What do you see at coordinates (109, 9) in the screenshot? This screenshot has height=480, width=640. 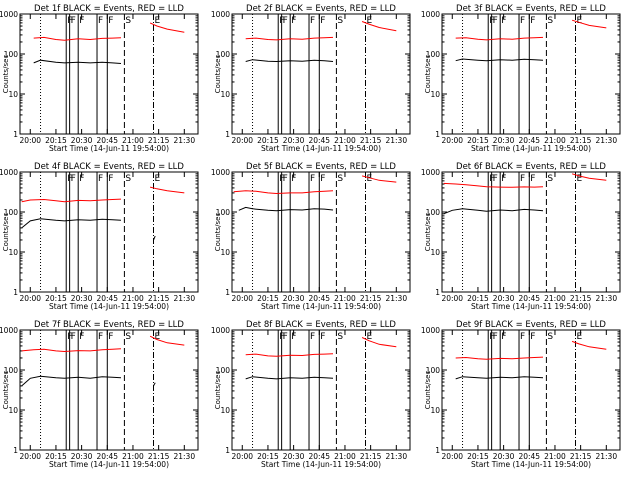 I see `panel-title: Det 1f BLACK = Events, RED = LLD` at bounding box center [109, 9].